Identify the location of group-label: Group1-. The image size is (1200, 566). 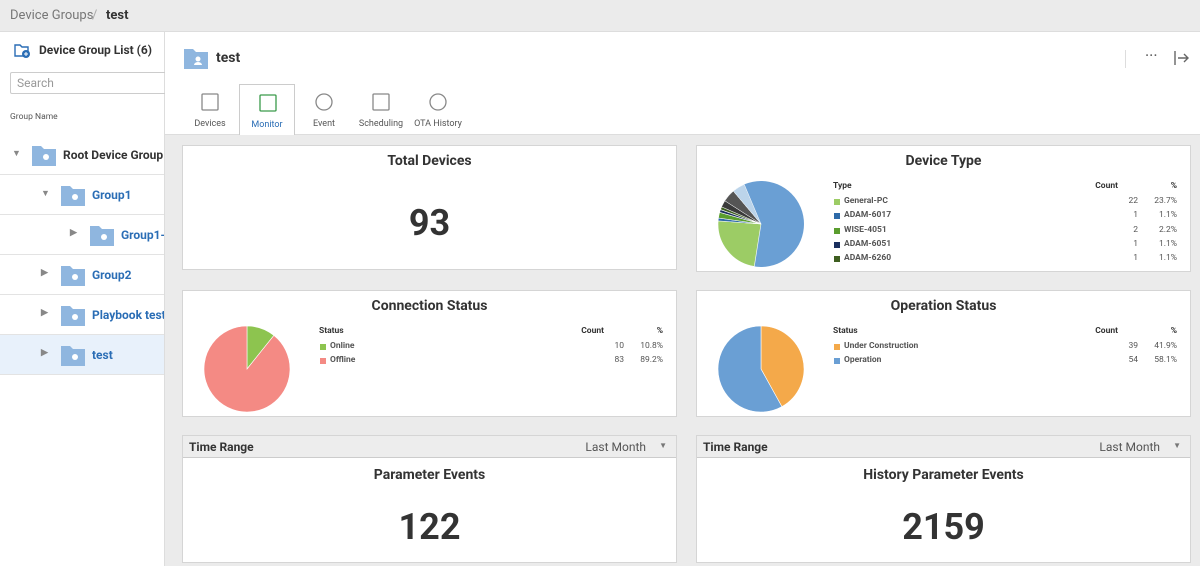
(142, 235).